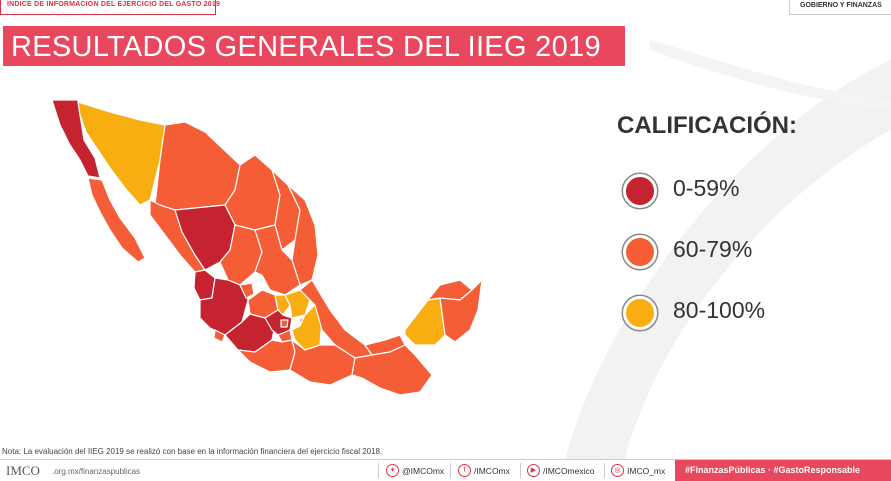 The height and width of the screenshot is (481, 891). What do you see at coordinates (392, 470) in the screenshot?
I see `twitter-icon: ✦` at bounding box center [392, 470].